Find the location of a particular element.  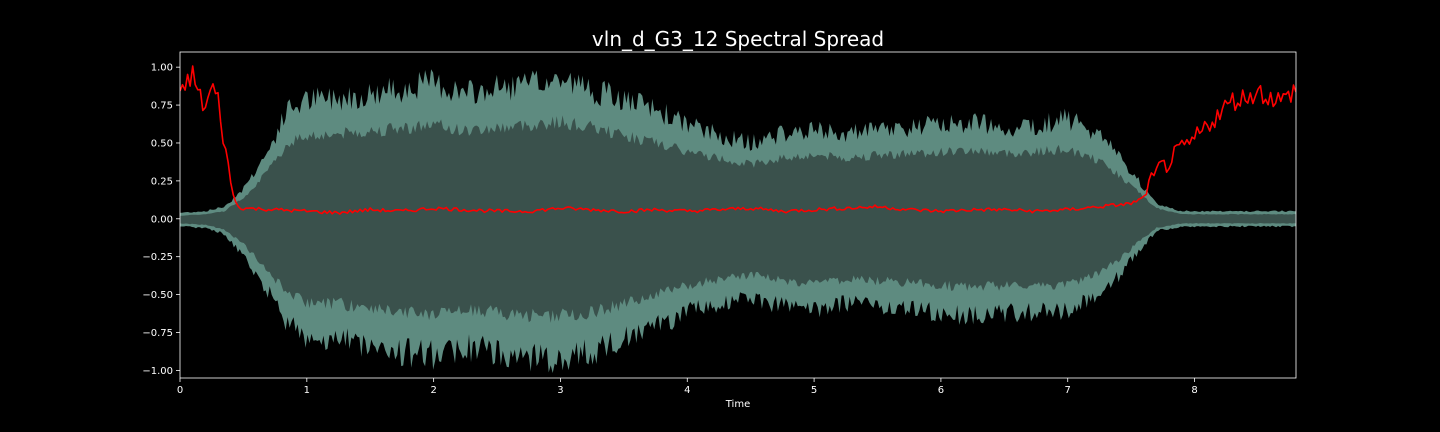

x-tick-label: 3 is located at coordinates (560, 390).